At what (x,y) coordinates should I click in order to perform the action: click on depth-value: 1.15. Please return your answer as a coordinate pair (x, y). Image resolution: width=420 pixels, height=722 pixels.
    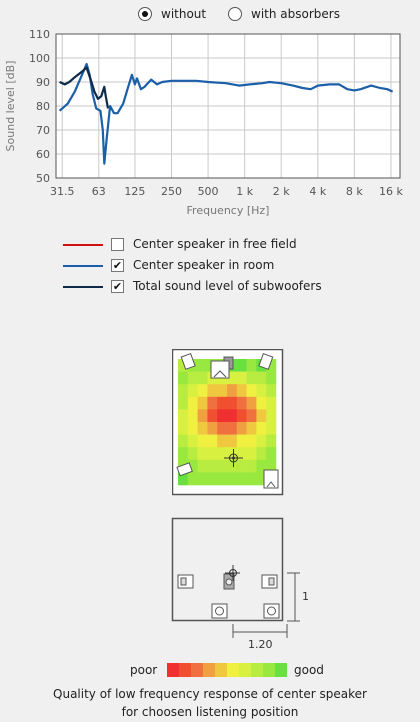
    Looking at the image, I should click on (306, 596).